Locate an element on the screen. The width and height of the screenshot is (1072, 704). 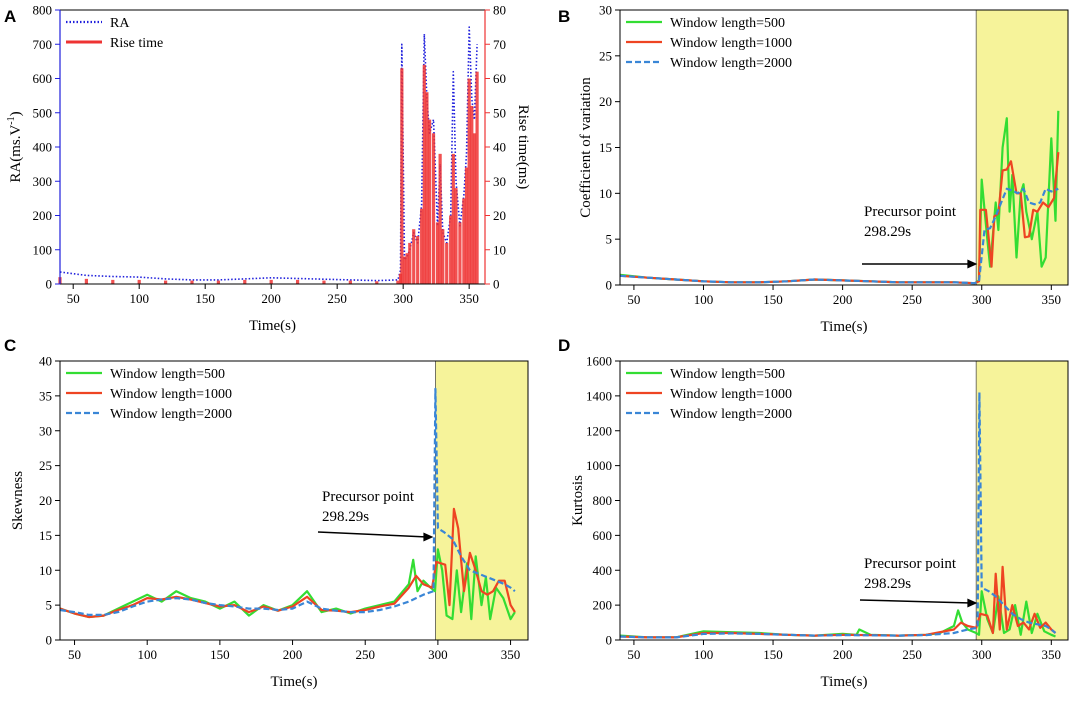
panel-letter: C is located at coordinates (10, 345).